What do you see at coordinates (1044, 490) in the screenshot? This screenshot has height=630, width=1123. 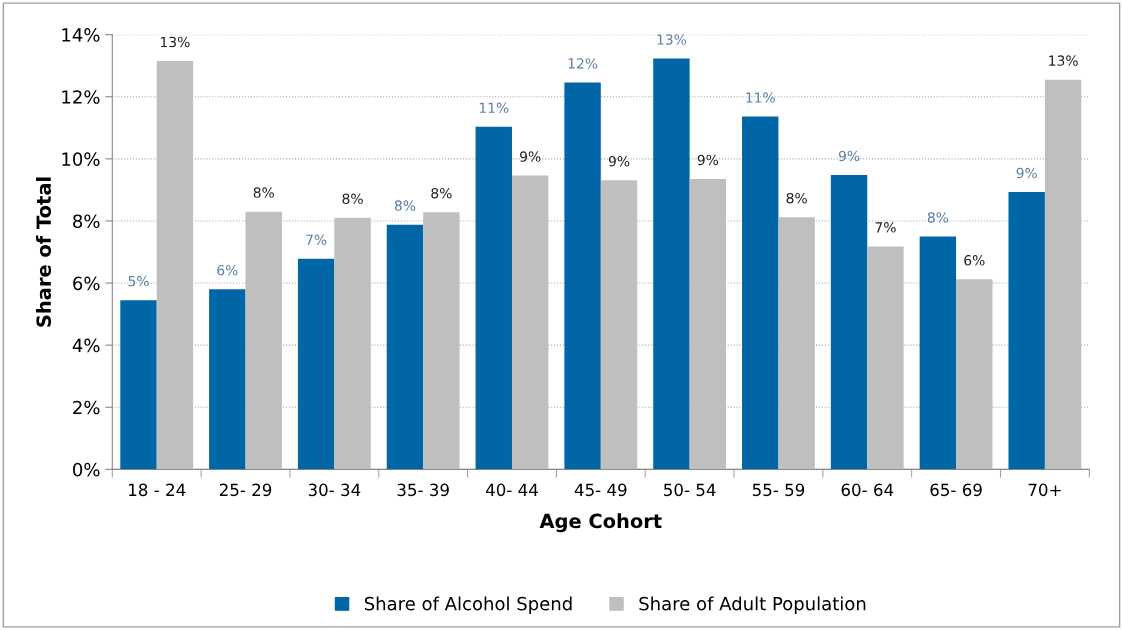 I see `x-tick-label: 70+` at bounding box center [1044, 490].